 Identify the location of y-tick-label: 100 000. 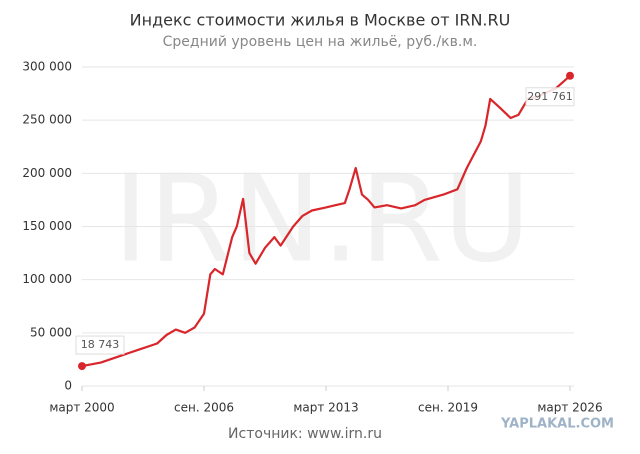
(47, 279).